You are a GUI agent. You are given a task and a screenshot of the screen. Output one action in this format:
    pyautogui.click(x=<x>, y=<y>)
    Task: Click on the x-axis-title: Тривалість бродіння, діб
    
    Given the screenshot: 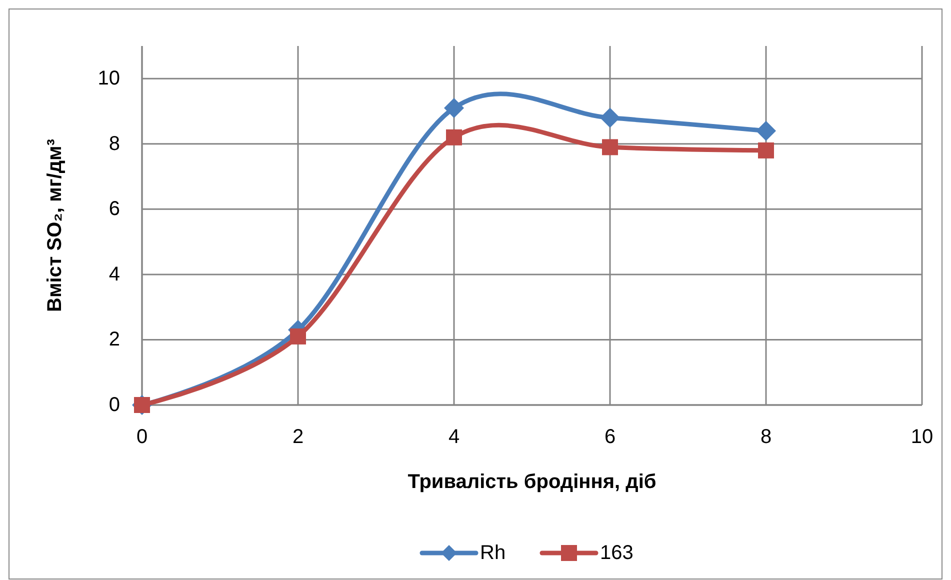 What is the action you would take?
    pyautogui.click(x=532, y=482)
    